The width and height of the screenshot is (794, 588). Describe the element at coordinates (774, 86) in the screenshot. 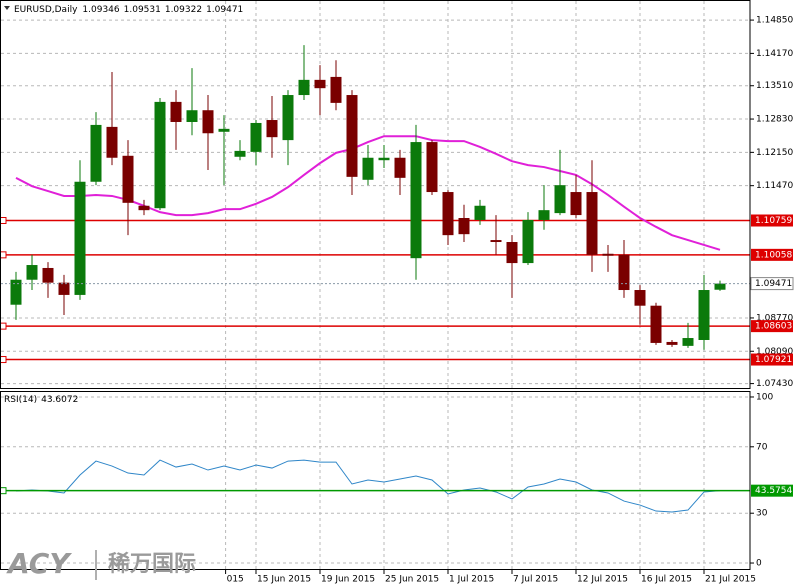

I see `y-tick-label: 1.13510` at that location.